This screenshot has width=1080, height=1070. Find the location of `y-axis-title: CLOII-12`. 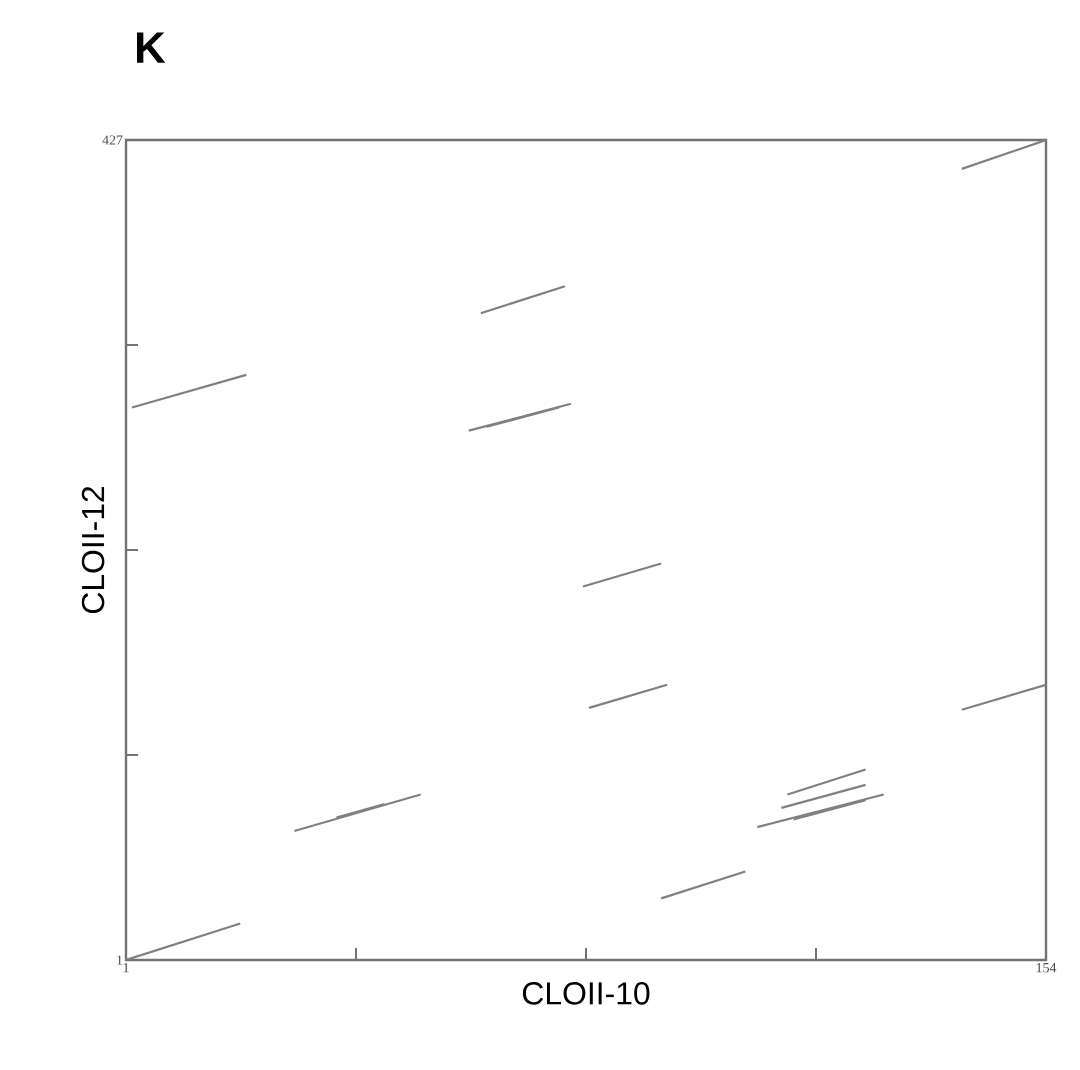

y-axis-title: CLOII-12 is located at coordinates (93, 550).